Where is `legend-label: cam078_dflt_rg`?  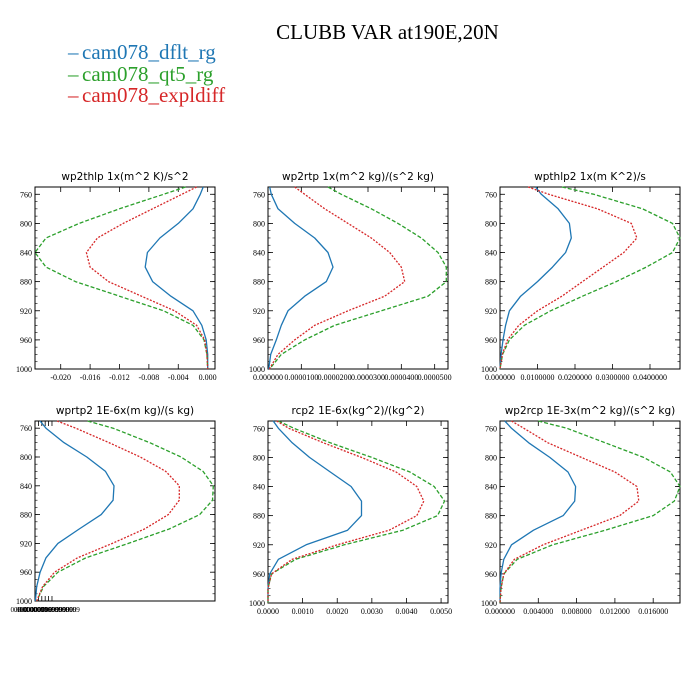
legend-label: cam078_dflt_rg is located at coordinates (149, 52).